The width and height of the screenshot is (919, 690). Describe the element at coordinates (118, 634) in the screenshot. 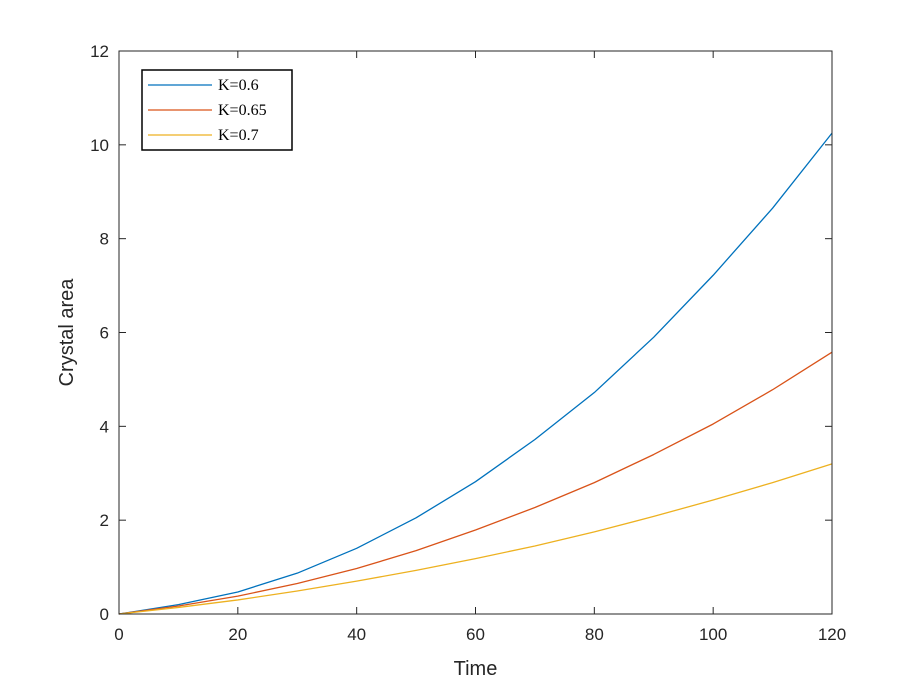

I see `x-tick-label: 0` at that location.